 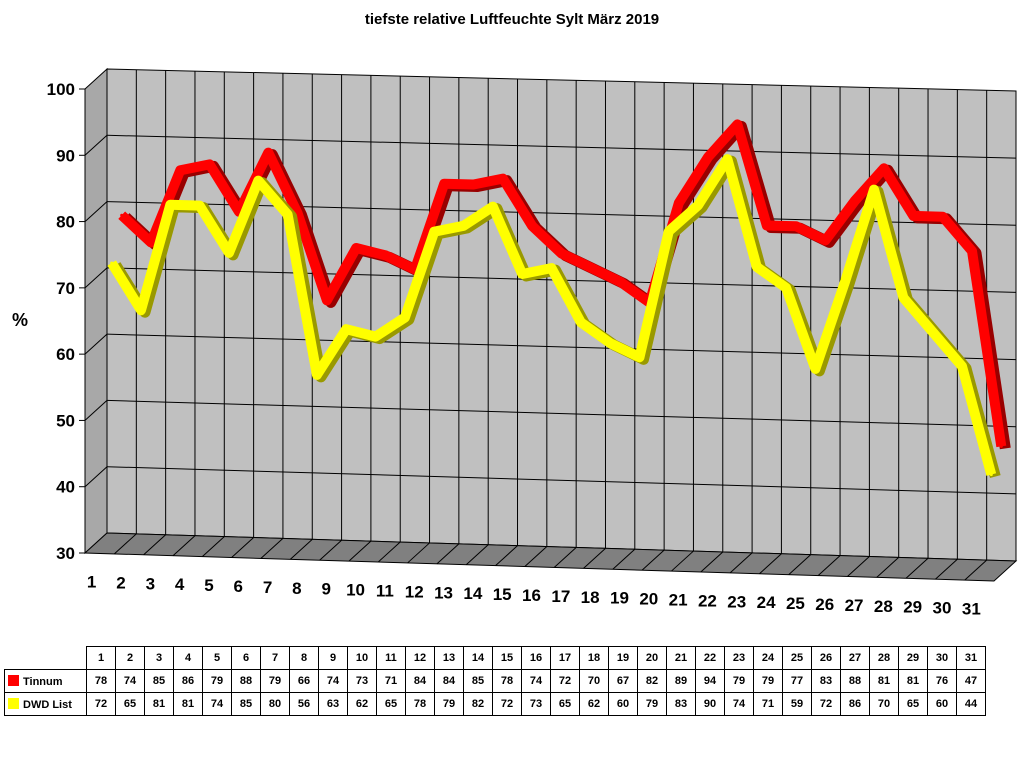 What do you see at coordinates (91, 581) in the screenshot?
I see `x-tick-label: 1` at bounding box center [91, 581].